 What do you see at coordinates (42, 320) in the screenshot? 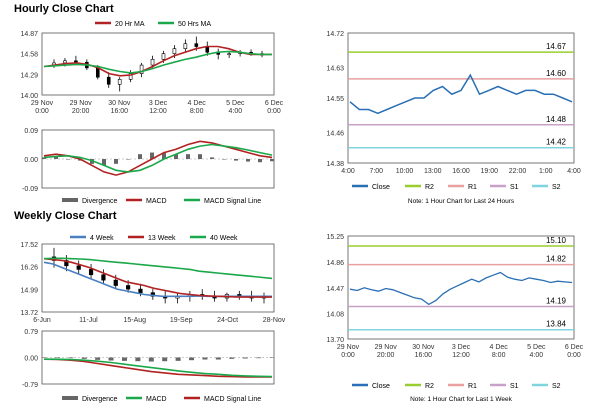
I see `x-tick-label: 6-Jun` at bounding box center [42, 320].